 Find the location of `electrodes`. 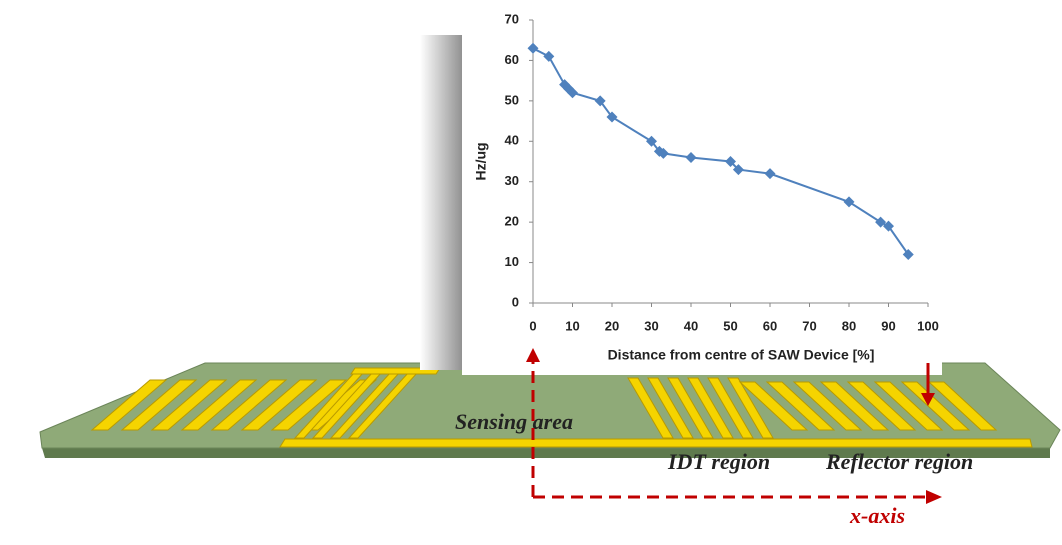

electrodes is located at coordinates (561, 407).